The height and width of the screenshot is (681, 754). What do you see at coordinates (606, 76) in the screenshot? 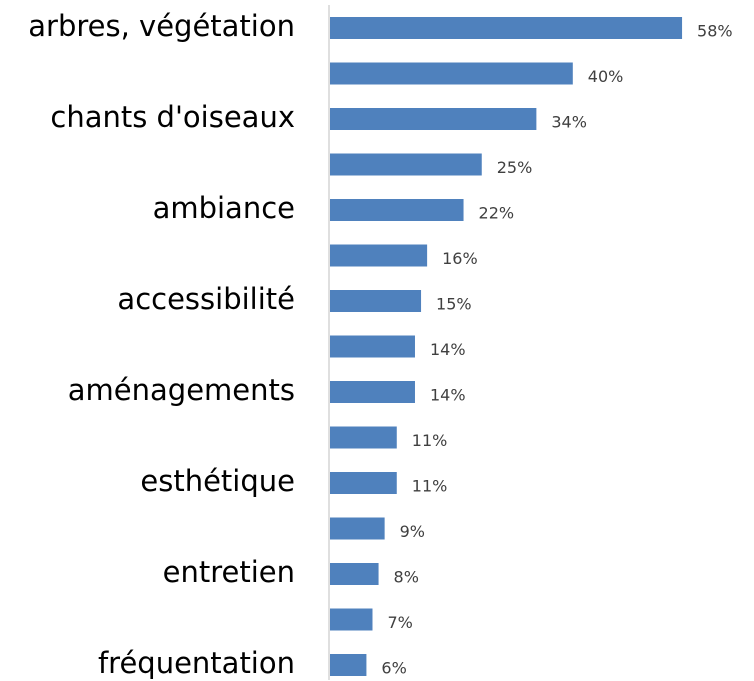
I see `data-label: 40%` at bounding box center [606, 76].